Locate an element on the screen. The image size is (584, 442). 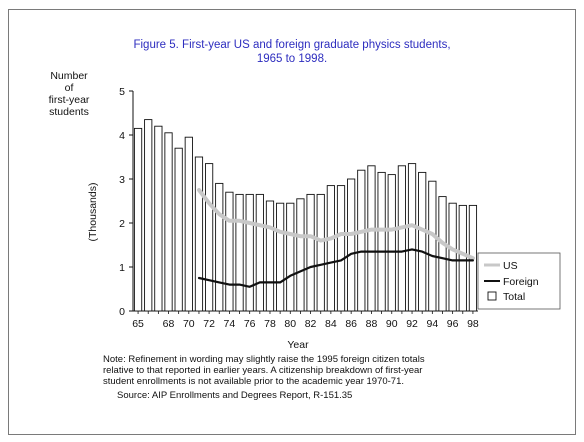
x-tick-label: 68 is located at coordinates (169, 324).